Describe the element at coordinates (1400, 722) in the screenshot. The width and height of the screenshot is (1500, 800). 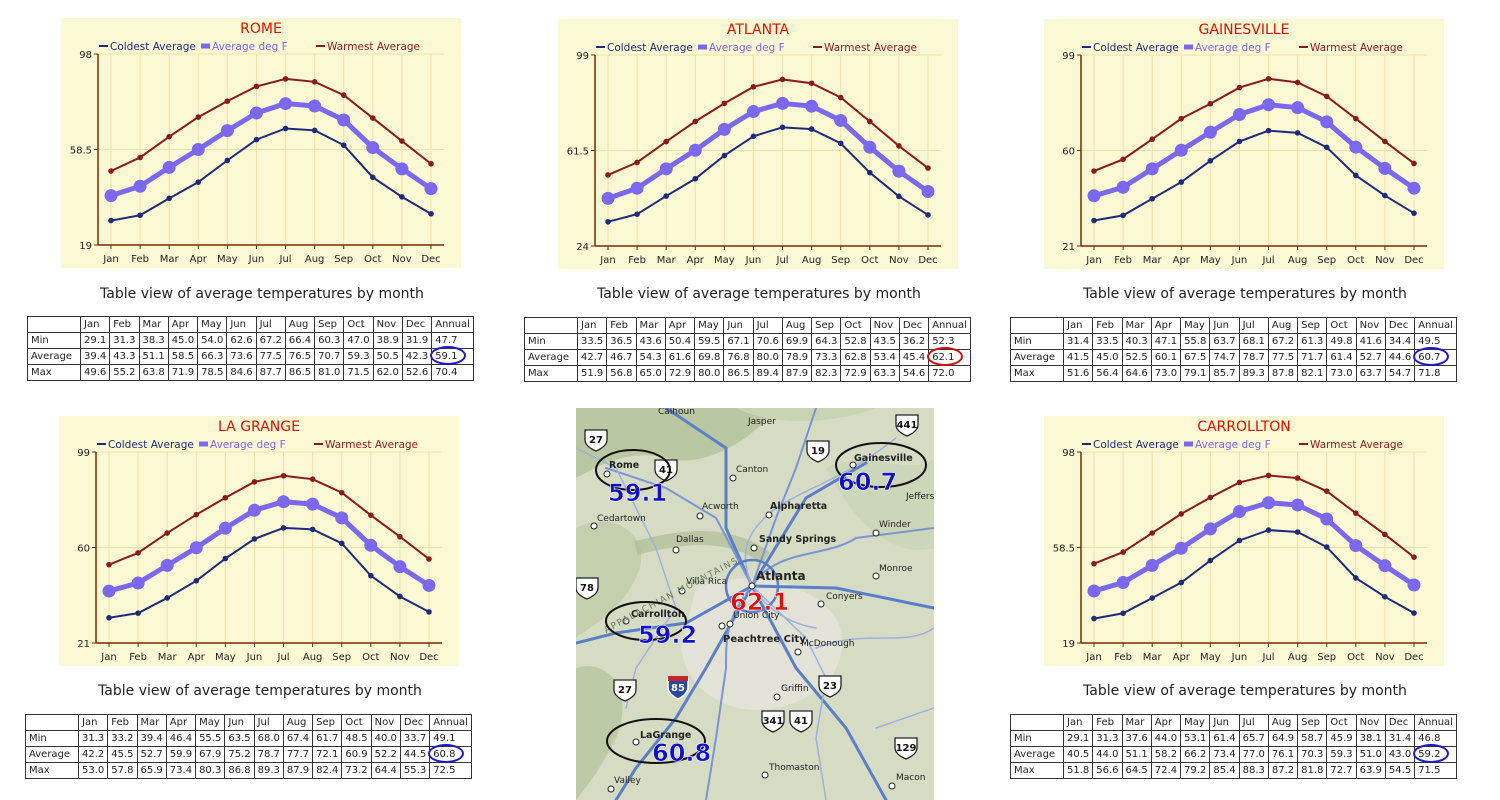
I see `column-header: Dec` at that location.